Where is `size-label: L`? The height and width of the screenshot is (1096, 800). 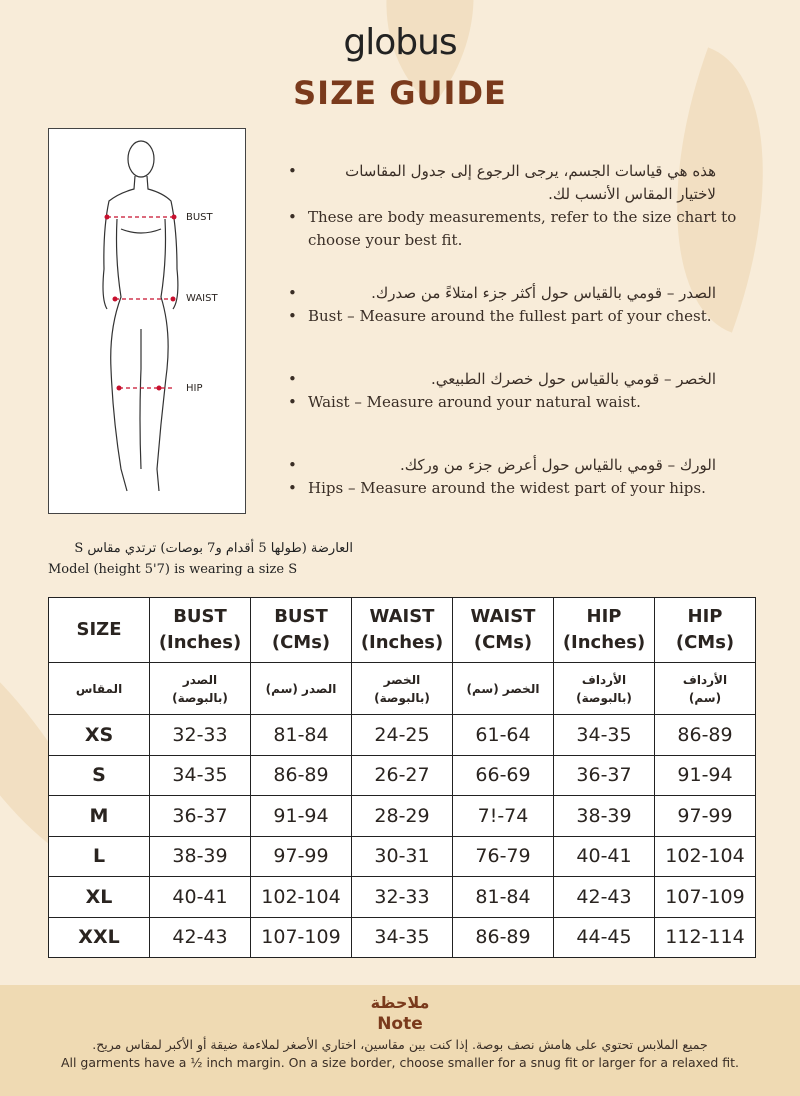 size-label: L is located at coordinates (99, 856).